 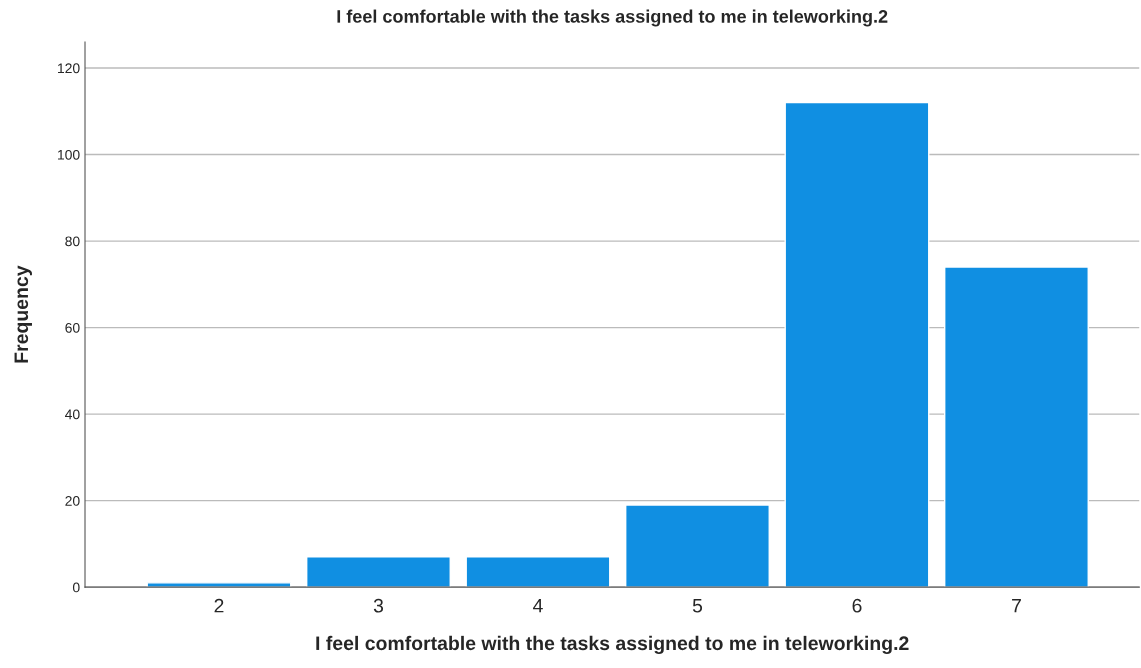 What do you see at coordinates (219, 605) in the screenshot?
I see `x-tick-label: 2` at bounding box center [219, 605].